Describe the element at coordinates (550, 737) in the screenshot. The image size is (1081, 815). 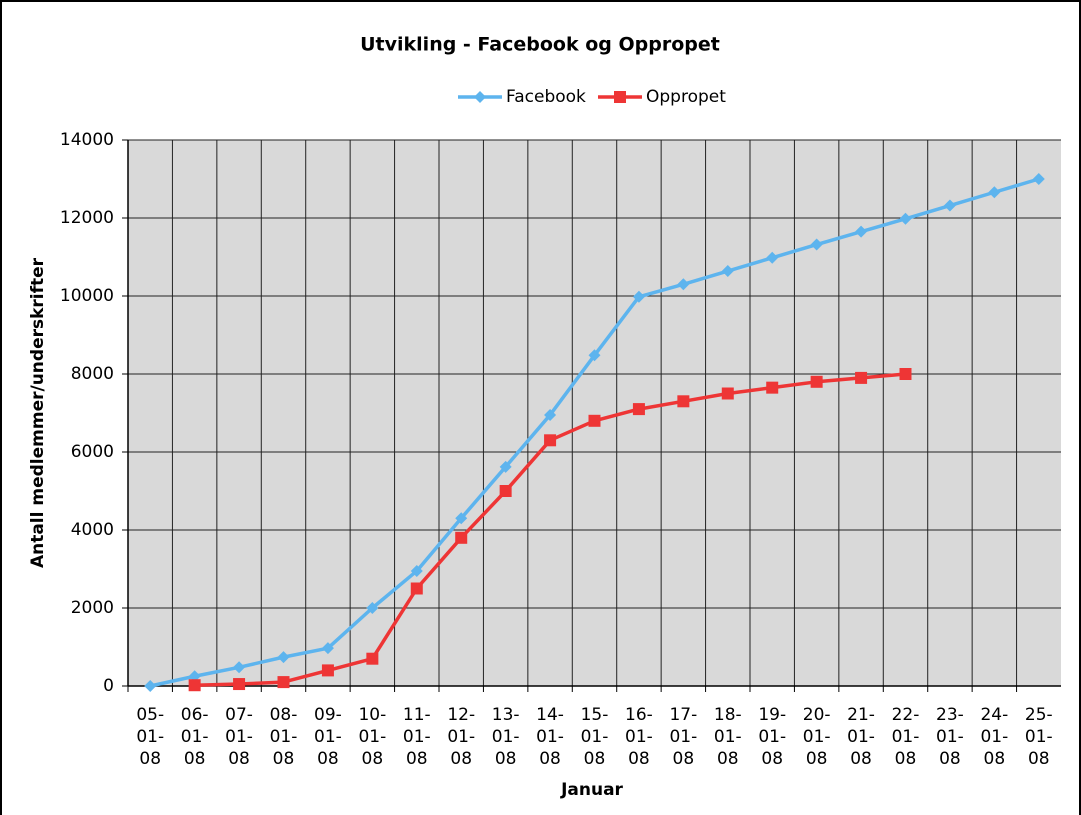
I see `x-tick-label: 14-01-08` at that location.